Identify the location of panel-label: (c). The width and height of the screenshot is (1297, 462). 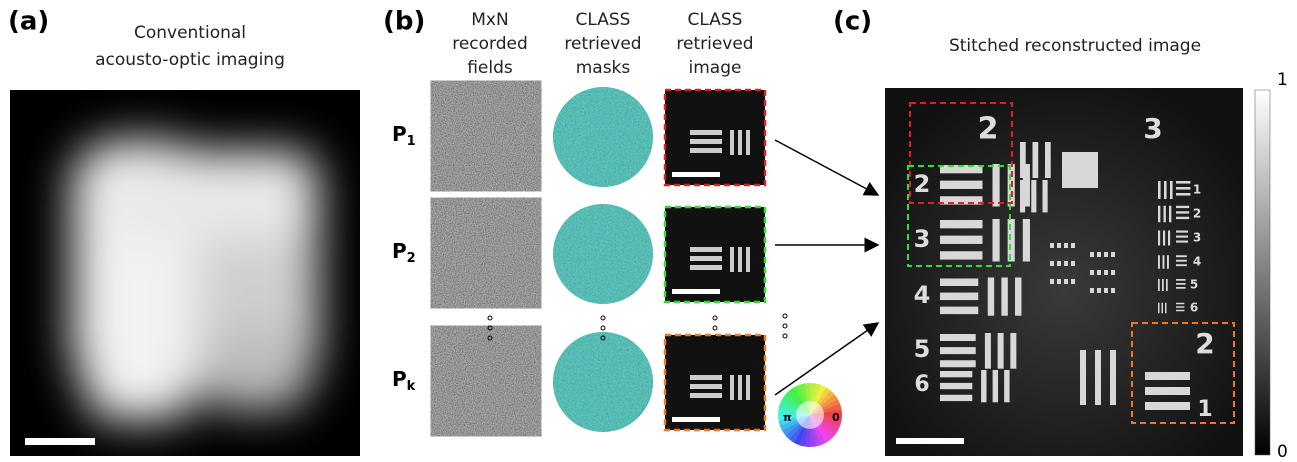
(852, 22).